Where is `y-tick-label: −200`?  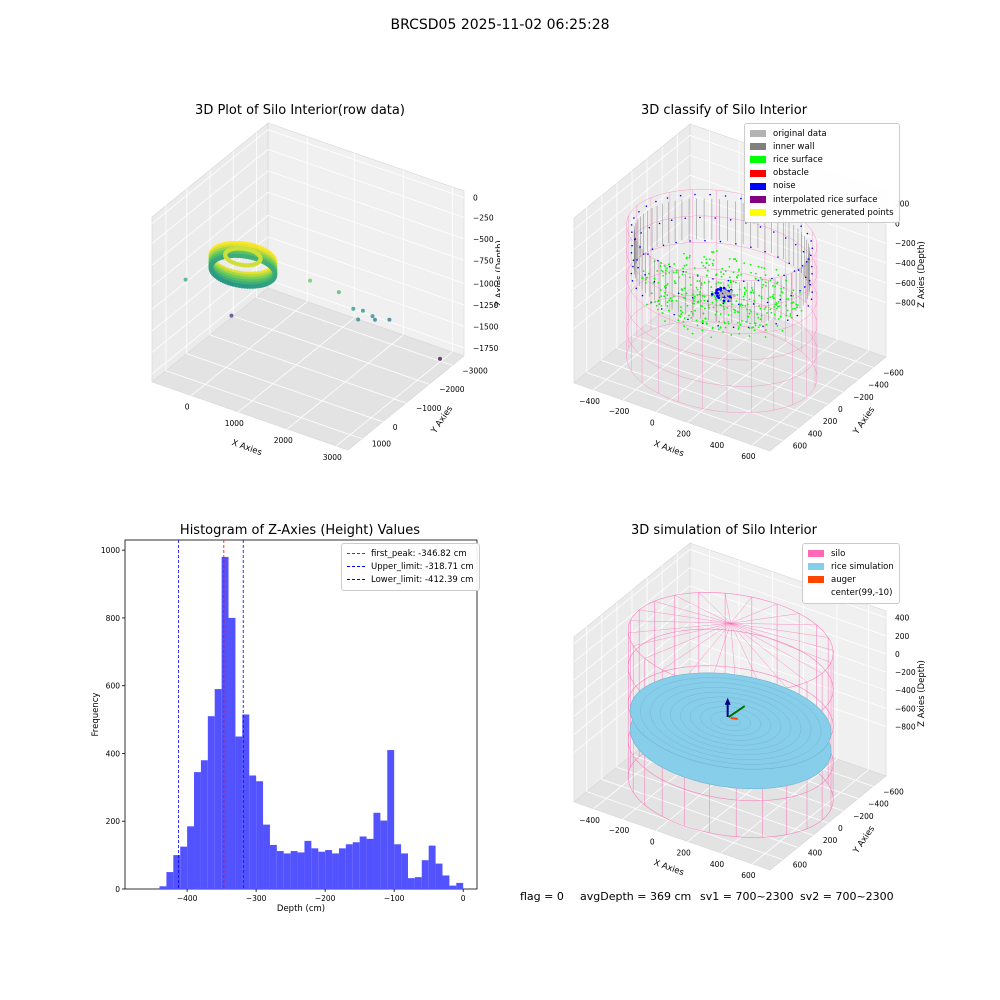
y-tick-label: −200 is located at coordinates (863, 397).